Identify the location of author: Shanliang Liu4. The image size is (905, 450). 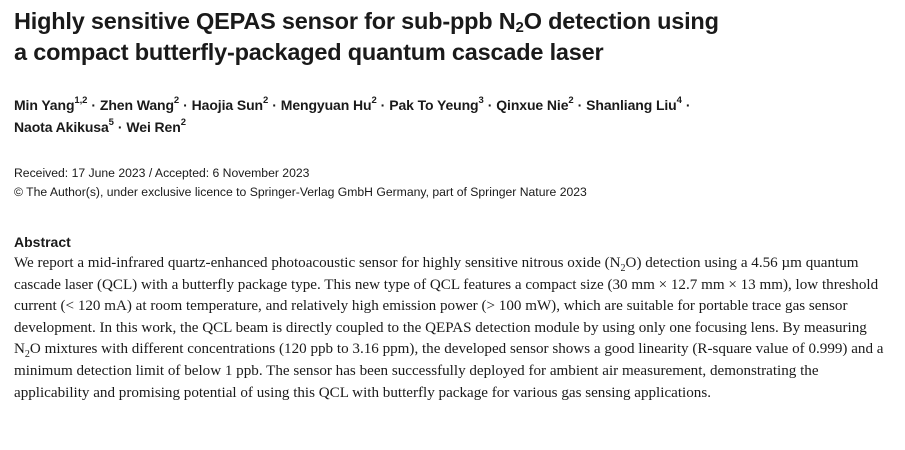
(634, 104).